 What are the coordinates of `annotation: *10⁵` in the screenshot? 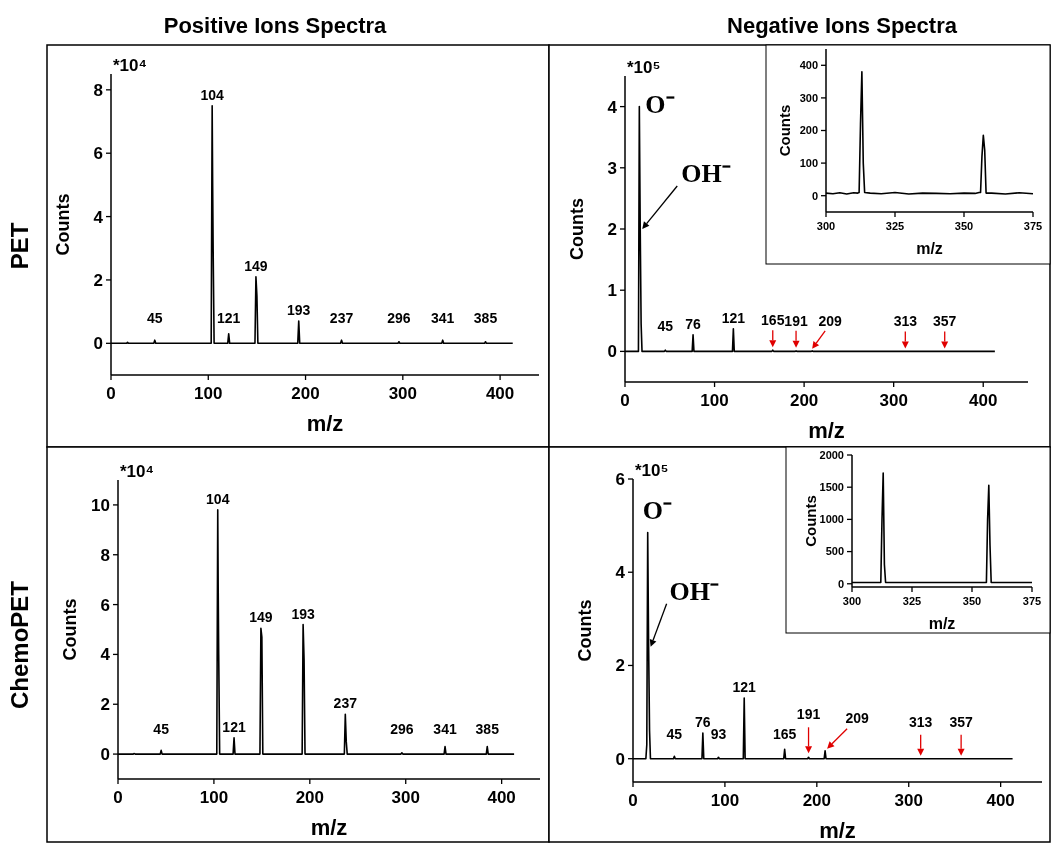 It's located at (644, 67).